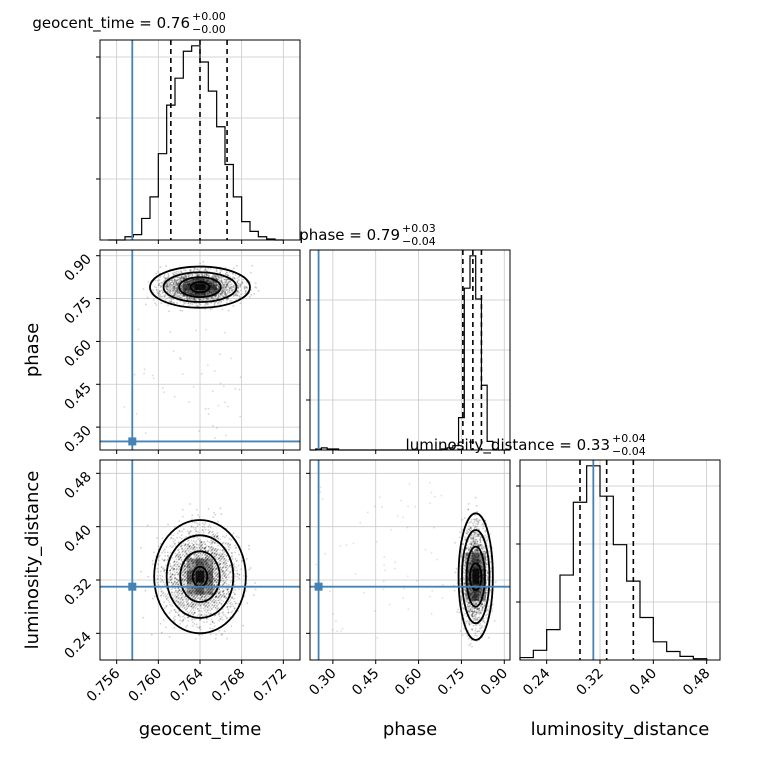 This screenshot has width=760, height=760. I want to click on geocent-phase-truth-marker, so click(132, 441).